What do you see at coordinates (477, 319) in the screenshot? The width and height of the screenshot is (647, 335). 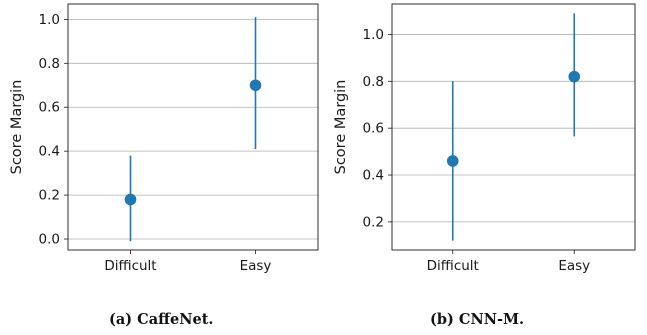 I see `caption-b: (b) CNN-M.` at bounding box center [477, 319].